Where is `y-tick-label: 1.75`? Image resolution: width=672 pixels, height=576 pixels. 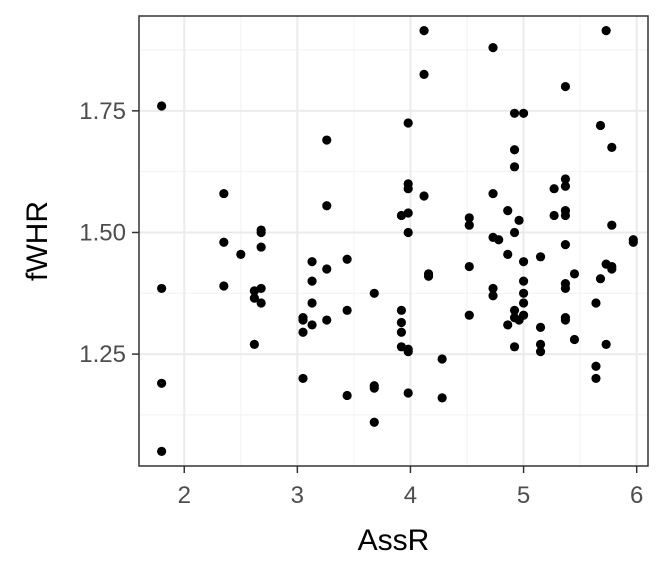
y-tick-label: 1.75 is located at coordinates (102, 111).